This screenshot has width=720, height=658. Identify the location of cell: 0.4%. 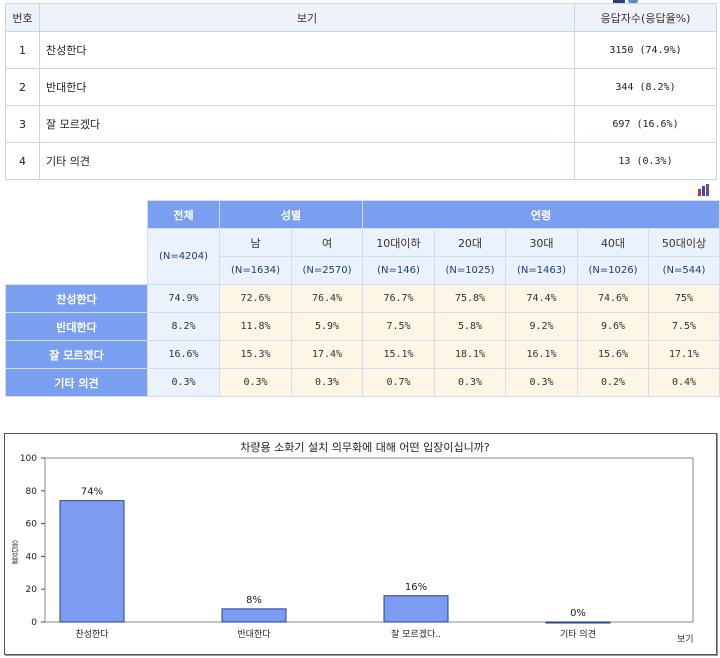
(684, 382).